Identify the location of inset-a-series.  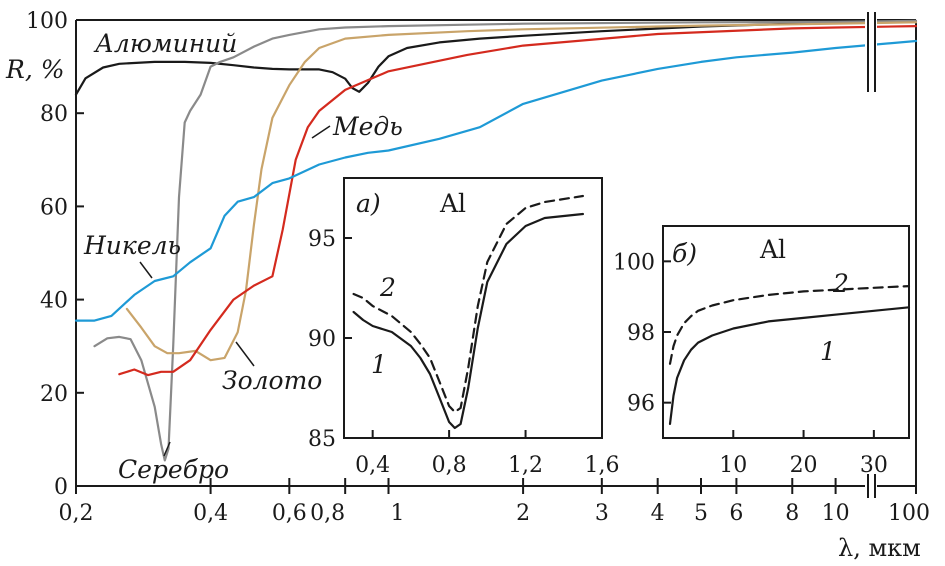
(468, 312).